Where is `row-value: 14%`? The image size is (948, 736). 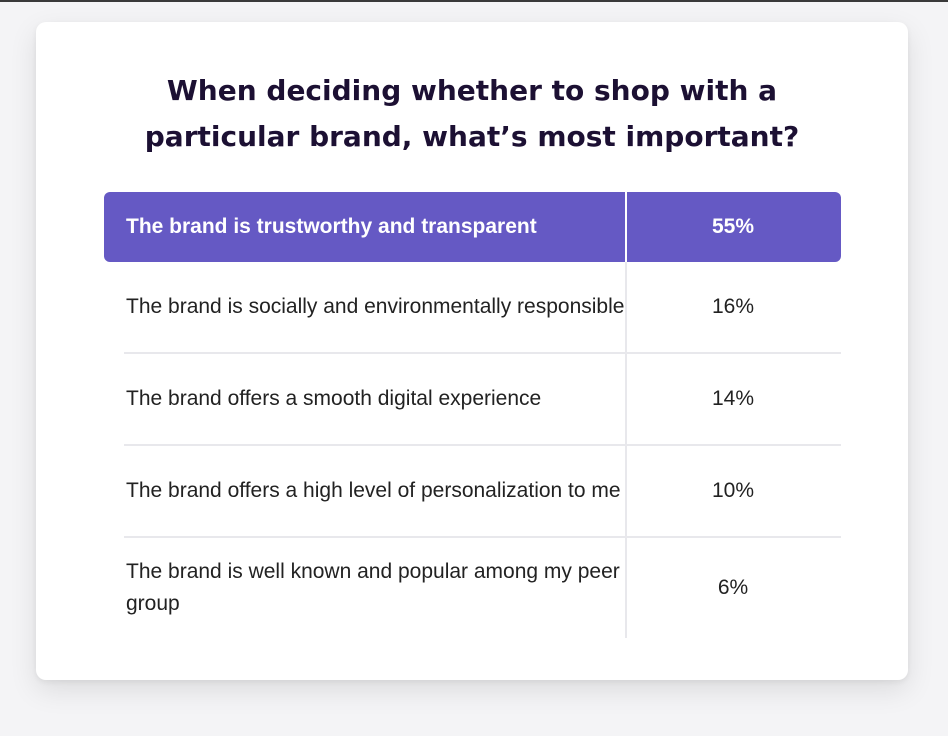
row-value: 14% is located at coordinates (733, 398).